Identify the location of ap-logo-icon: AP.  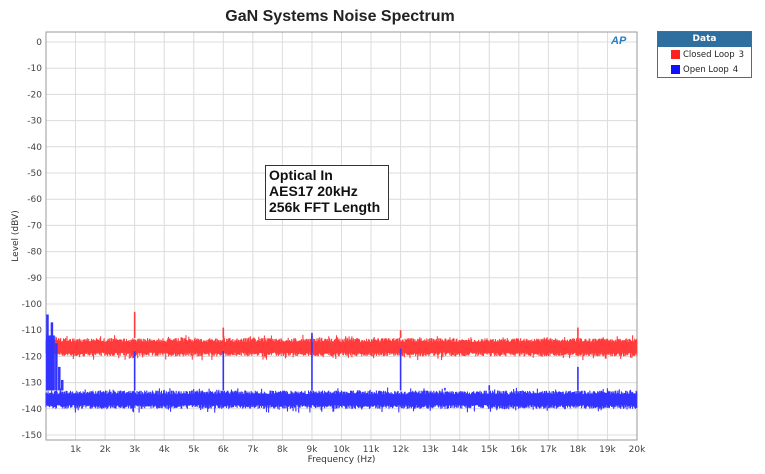
(619, 41).